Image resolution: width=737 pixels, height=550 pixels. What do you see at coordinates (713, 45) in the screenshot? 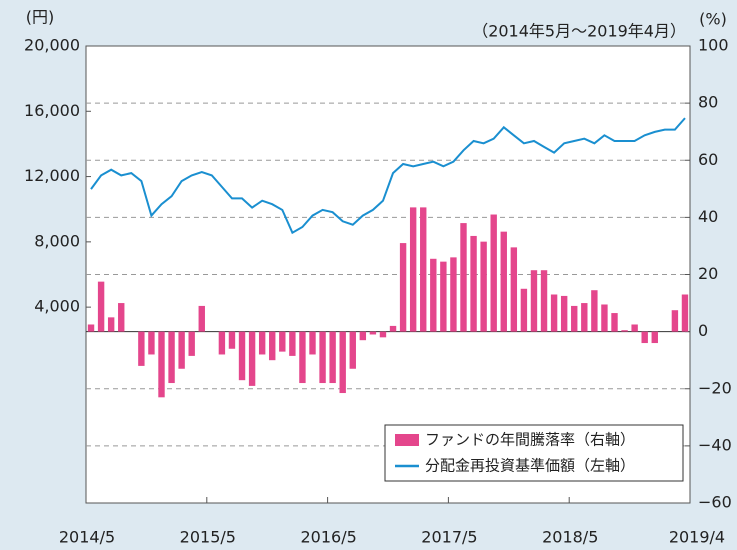
I see `y2-tick-label: 100` at bounding box center [713, 45].